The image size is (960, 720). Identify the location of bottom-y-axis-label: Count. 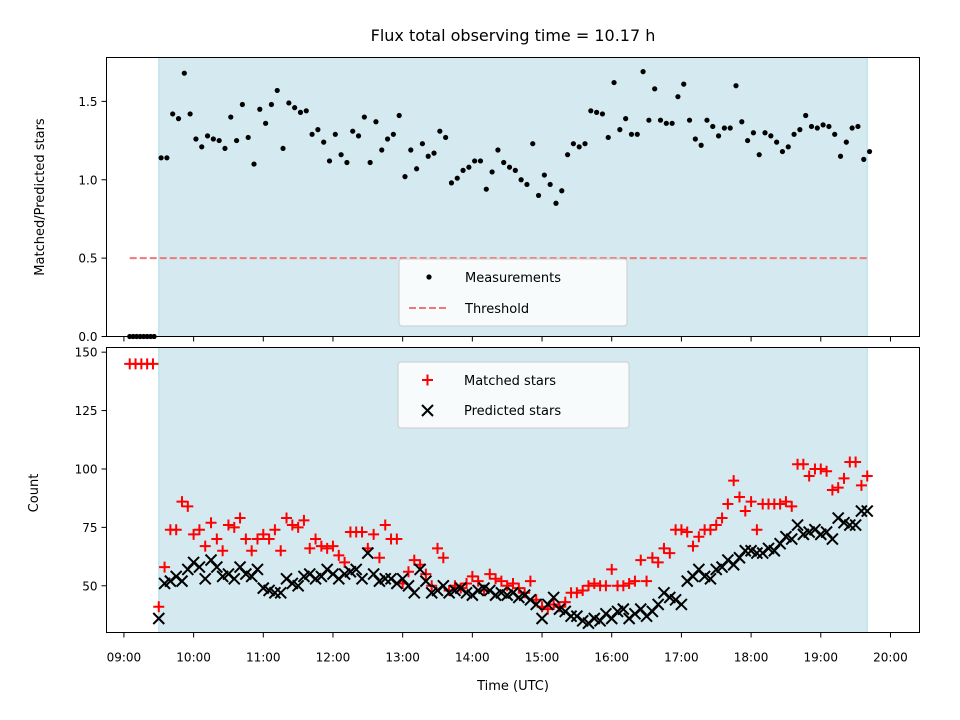
(34, 493).